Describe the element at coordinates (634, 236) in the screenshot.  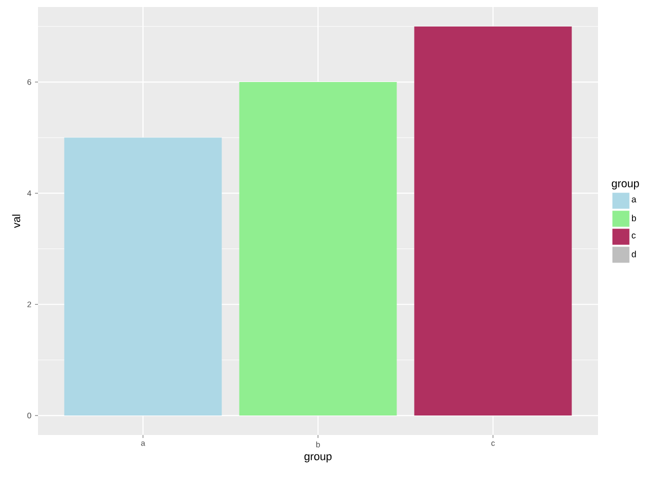
I see `legend-label: c` at that location.